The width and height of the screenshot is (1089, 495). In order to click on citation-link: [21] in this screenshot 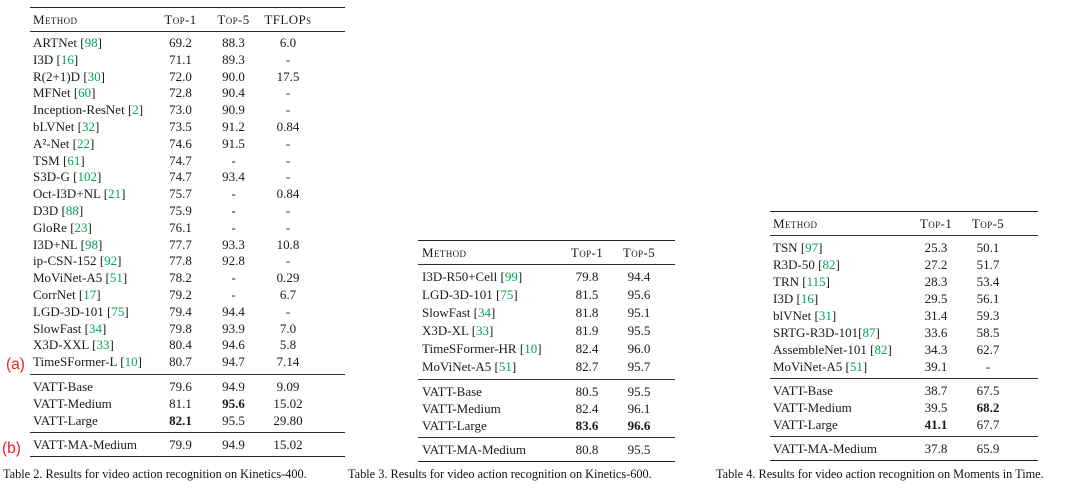, I will do `click(114, 194)`.